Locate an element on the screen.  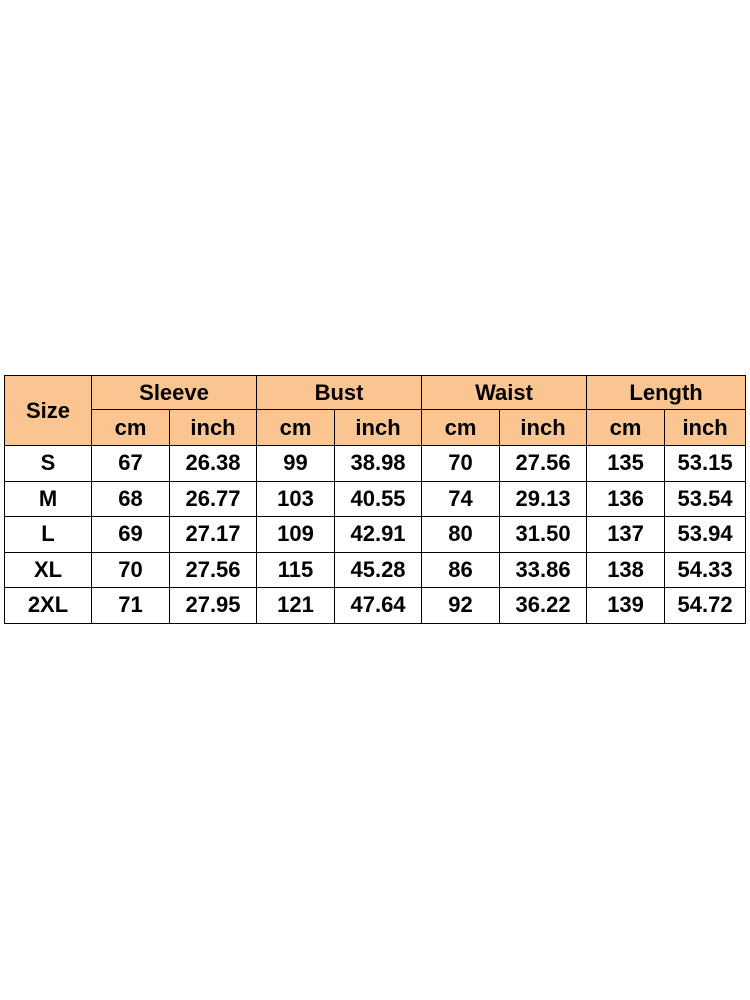
waist-inch-cell: 31.50 is located at coordinates (543, 534).